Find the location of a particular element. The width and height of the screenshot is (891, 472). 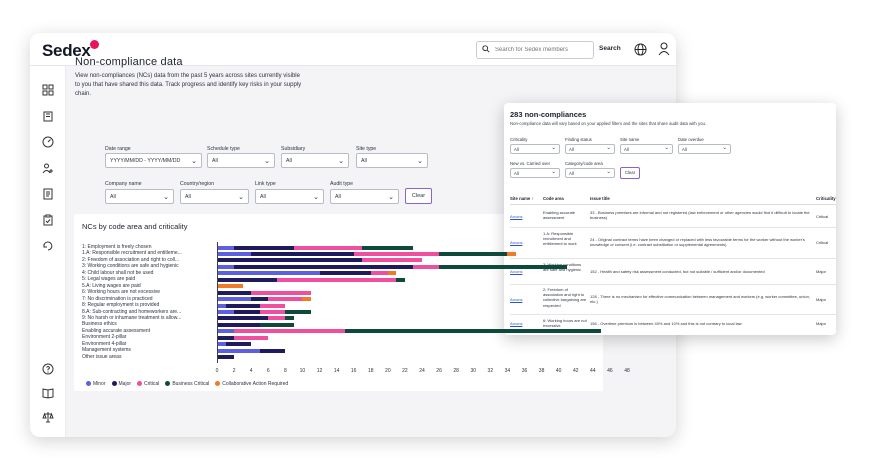

site-name-select: All ⌄ is located at coordinates (646, 149).